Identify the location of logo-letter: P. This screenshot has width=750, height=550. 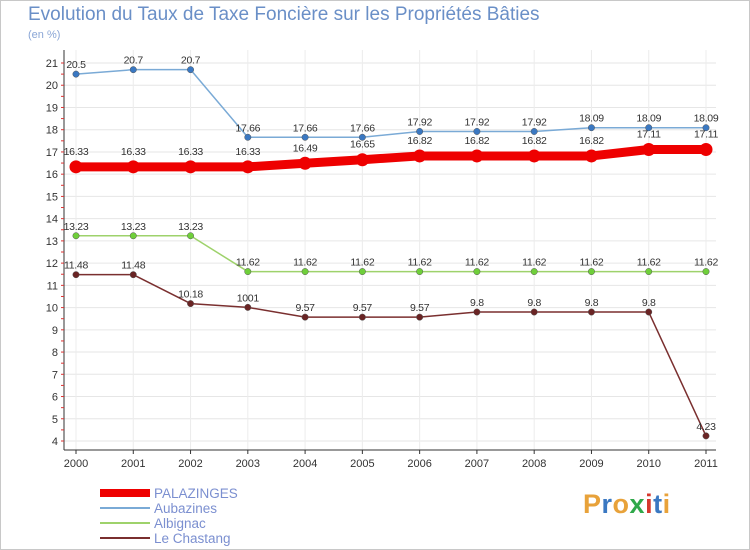
(592, 504).